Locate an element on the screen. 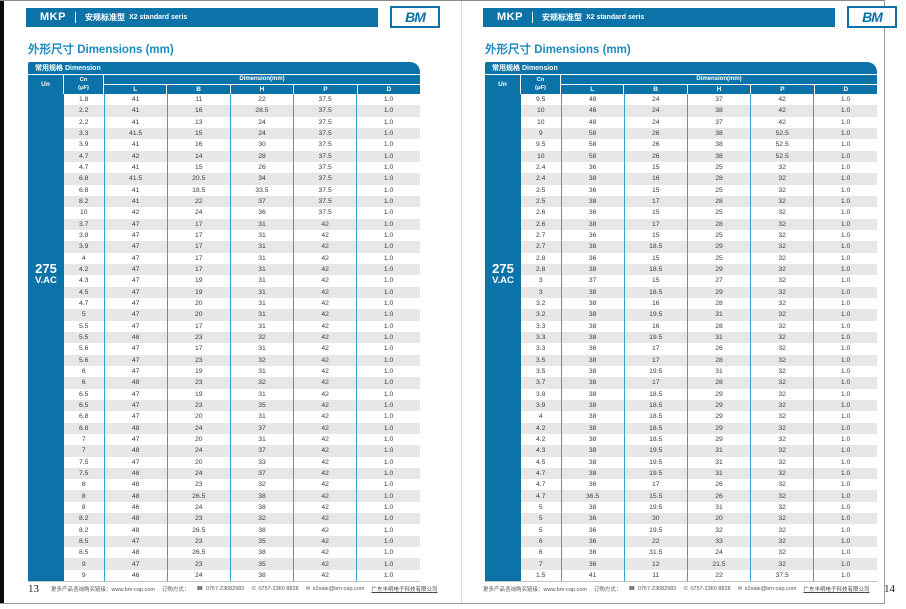 The width and height of the screenshot is (906, 609). dimension-cell: 9.5 is located at coordinates (541, 100).